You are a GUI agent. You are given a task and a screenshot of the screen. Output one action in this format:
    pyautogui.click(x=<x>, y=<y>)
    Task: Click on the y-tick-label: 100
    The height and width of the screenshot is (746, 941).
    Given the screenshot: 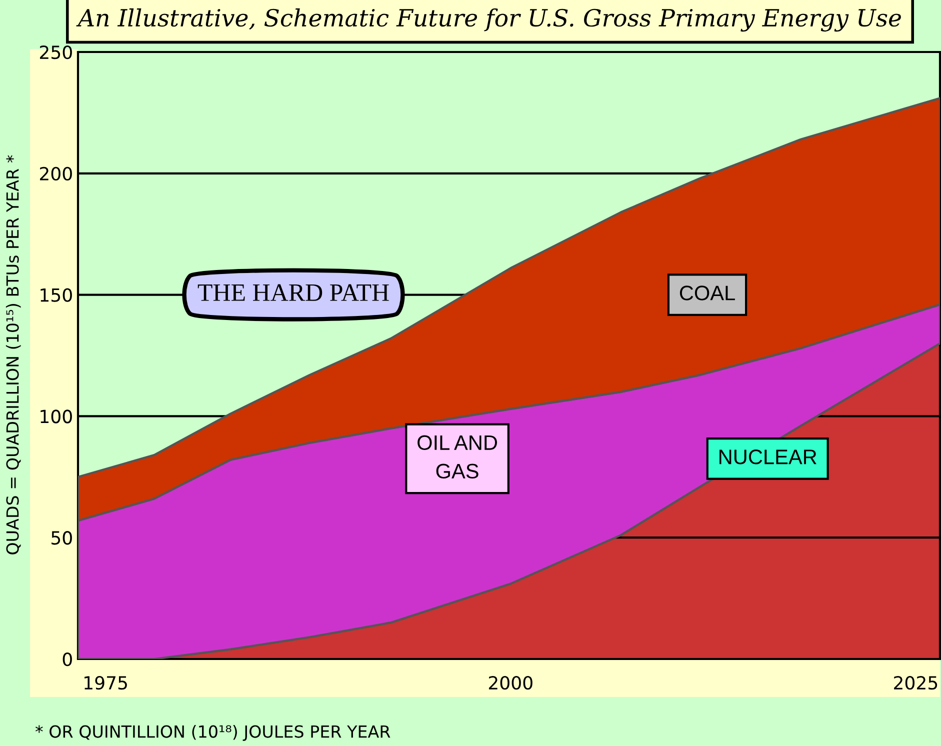 What is the action you would take?
    pyautogui.click(x=56, y=417)
    